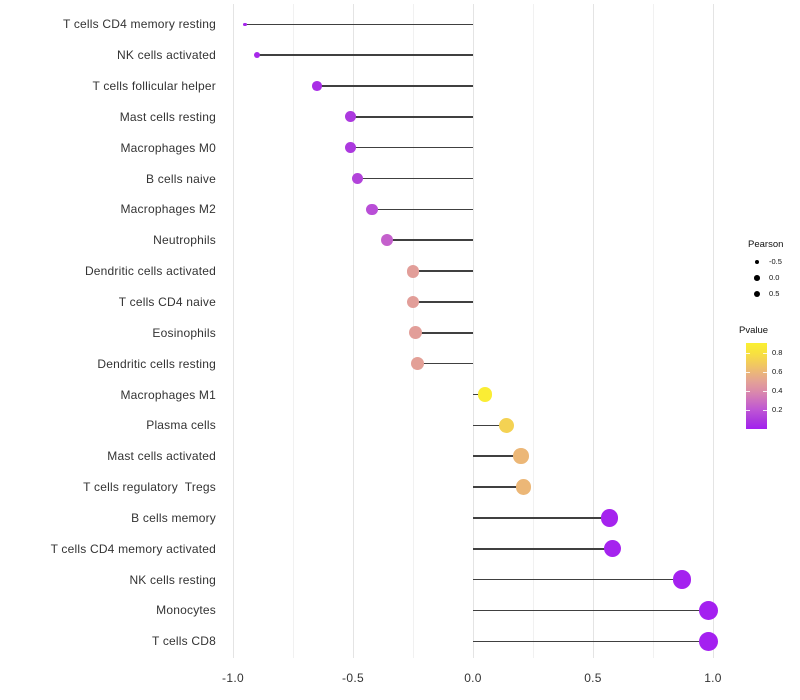 The width and height of the screenshot is (800, 700). I want to click on y-axis-label: Neutrophils, so click(184, 240).